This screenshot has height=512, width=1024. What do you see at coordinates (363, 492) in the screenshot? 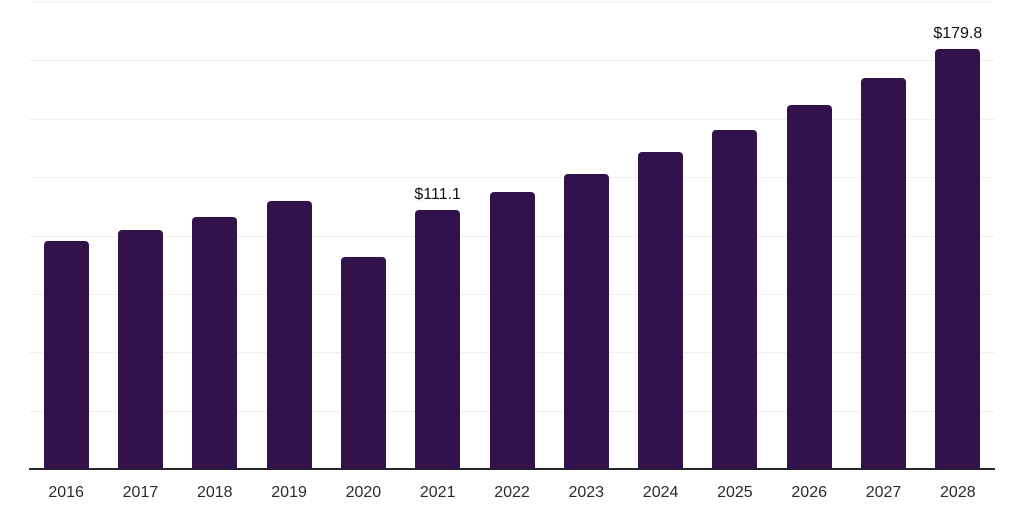
I see `x-tick-2020: 2020` at bounding box center [363, 492].